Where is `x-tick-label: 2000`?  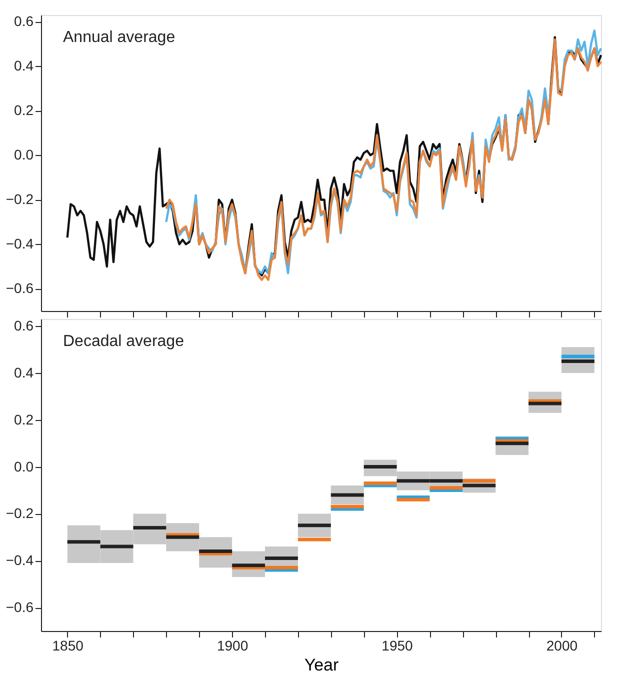
x-tick-label: 2000 is located at coordinates (562, 646).